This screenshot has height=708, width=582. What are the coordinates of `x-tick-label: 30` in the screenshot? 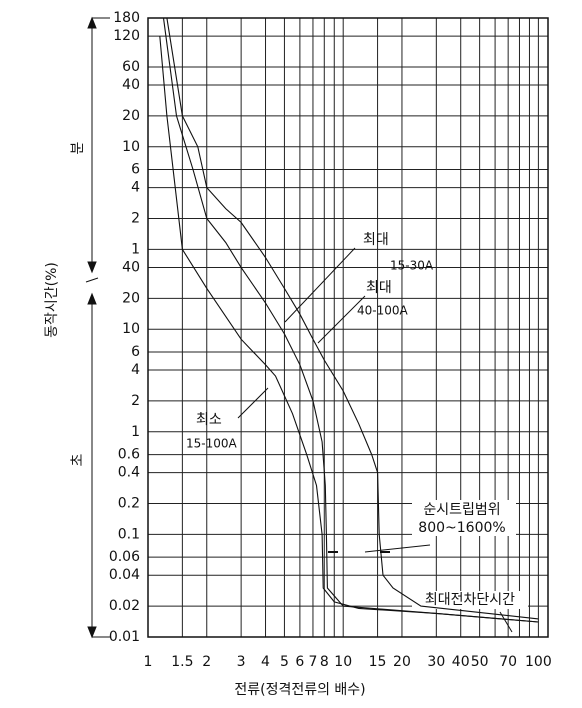 It's located at (436, 662).